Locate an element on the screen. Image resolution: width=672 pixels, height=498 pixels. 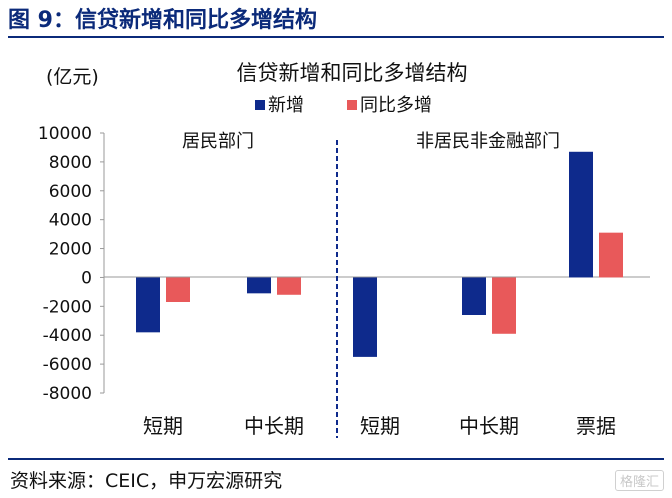
y-tick-label: 0 is located at coordinates (86, 278).